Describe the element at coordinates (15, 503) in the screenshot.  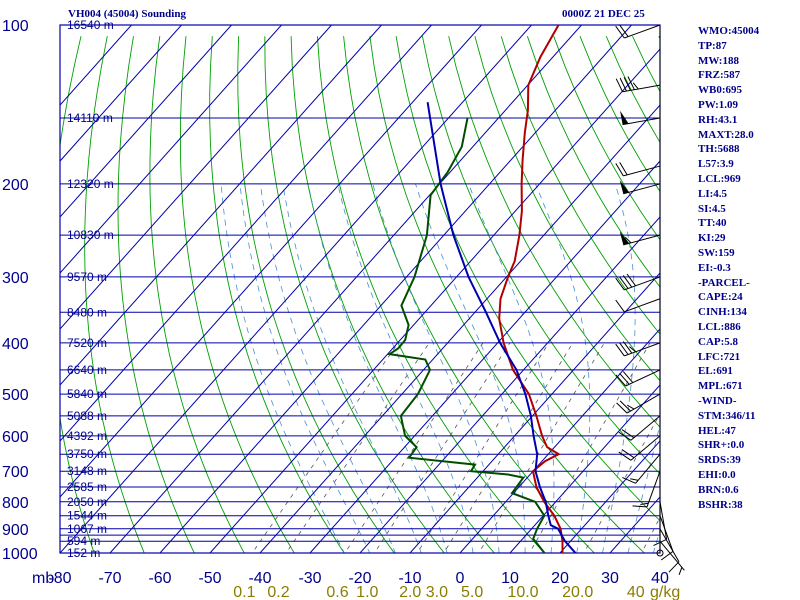
I see `pressure-tick-label: 800` at that location.